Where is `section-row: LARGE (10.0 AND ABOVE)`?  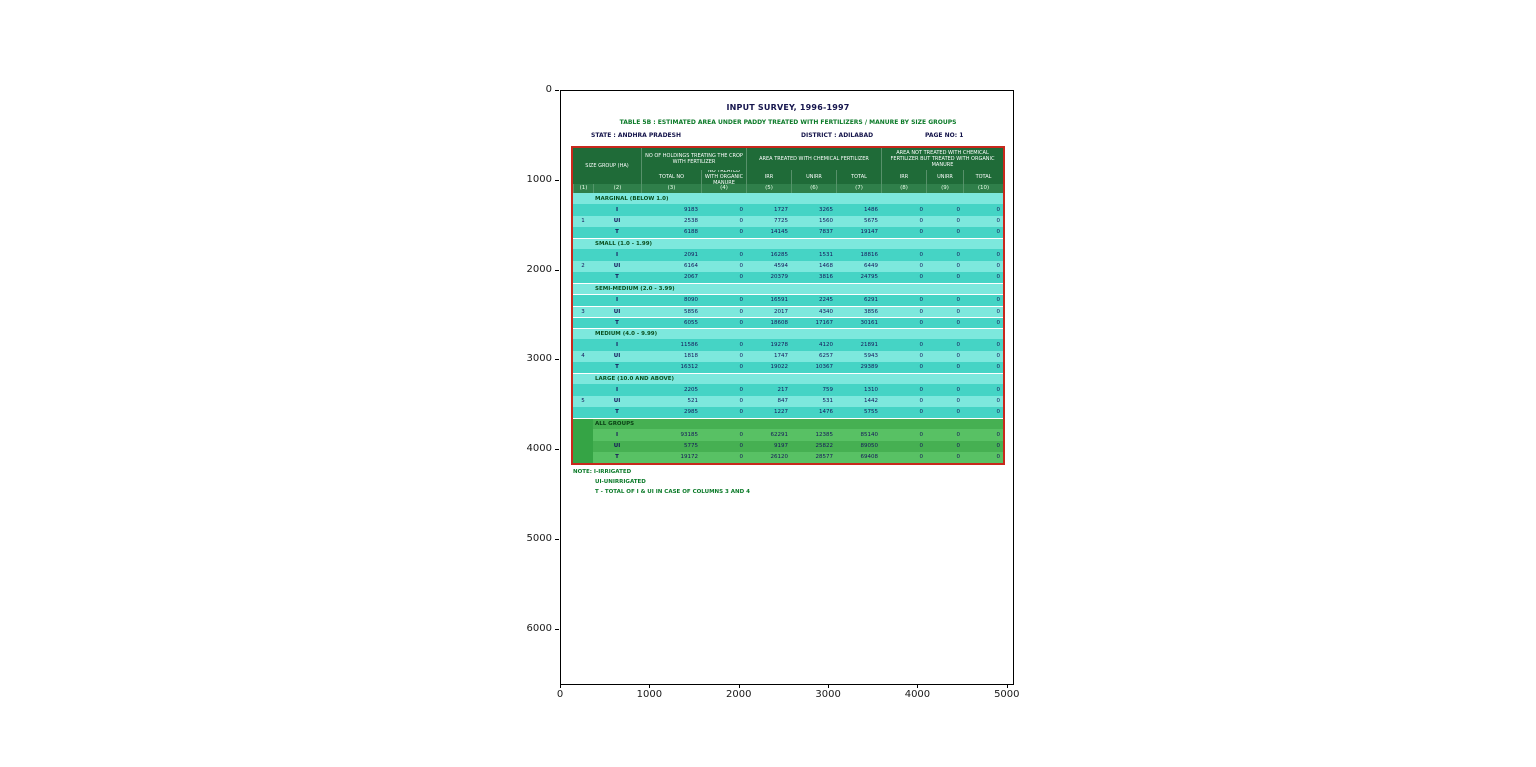
section-row: LARGE (10.0 AND ABOVE) is located at coordinates (788, 379).